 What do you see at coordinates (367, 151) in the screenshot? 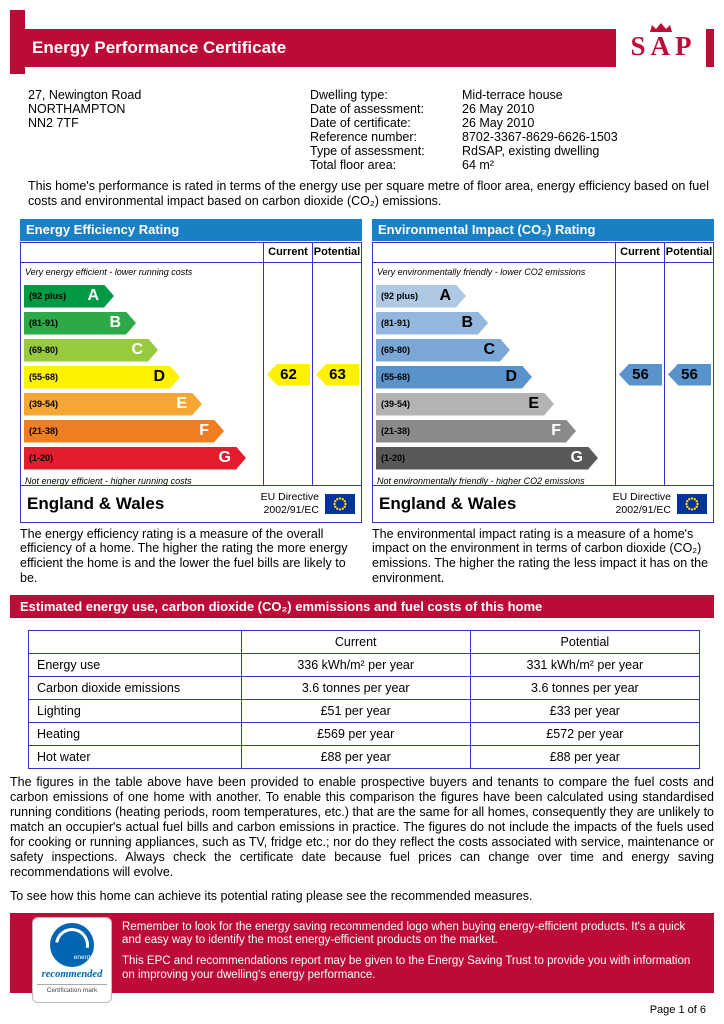
I see `detail-label: Type of assessment:` at bounding box center [367, 151].